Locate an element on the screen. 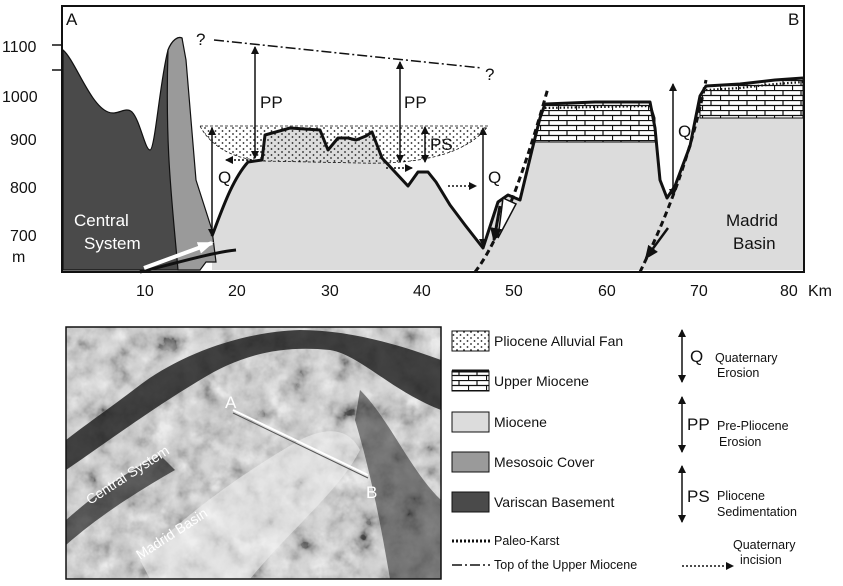 The width and height of the screenshot is (843, 586). legend-label-variscan: Variscan Basement is located at coordinates (554, 502).